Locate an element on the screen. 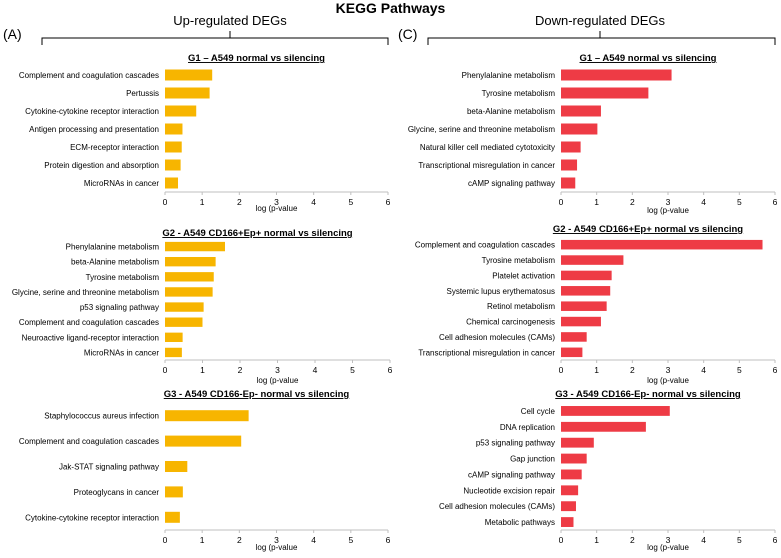  category-label: cAMP signaling pathway is located at coordinates (511, 474).